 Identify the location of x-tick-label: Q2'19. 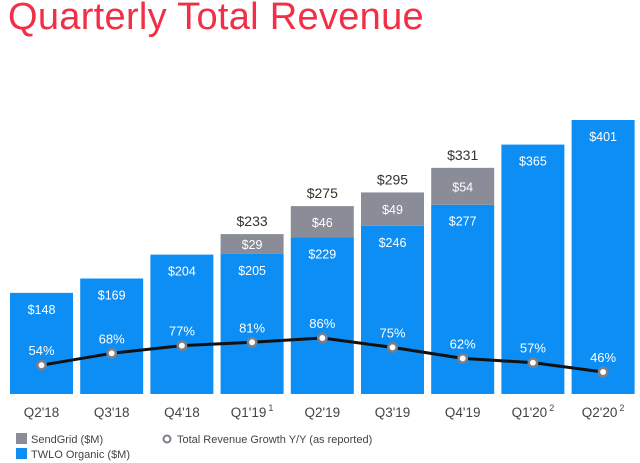
(322, 412).